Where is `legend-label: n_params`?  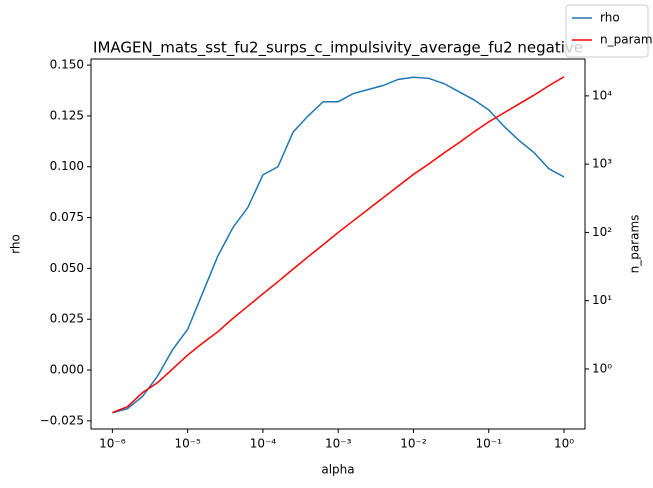
legend-label: n_params is located at coordinates (626, 40).